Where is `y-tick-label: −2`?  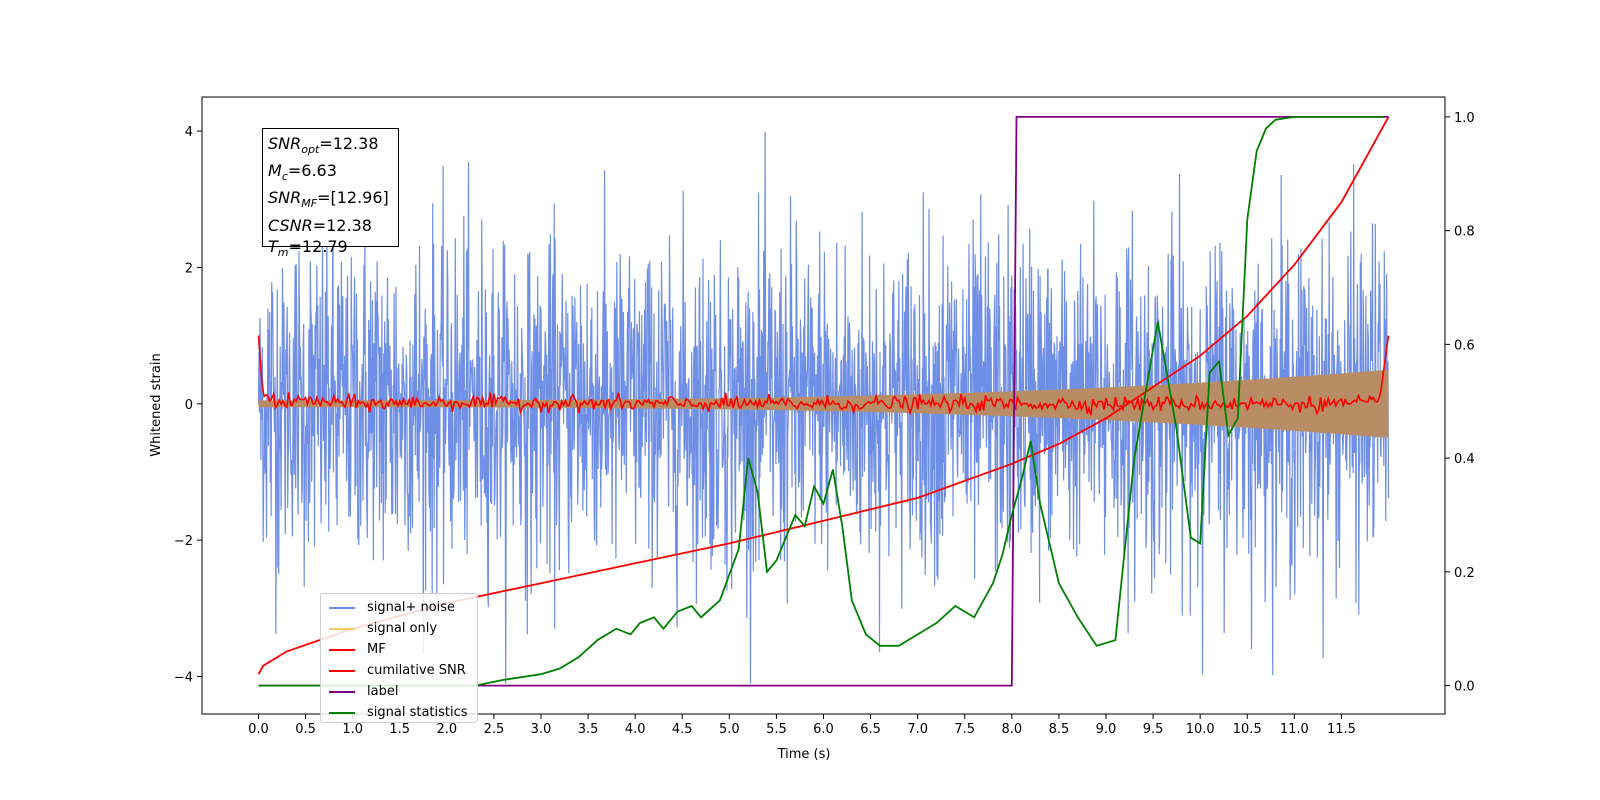
y-tick-label: −2 is located at coordinates (183, 541).